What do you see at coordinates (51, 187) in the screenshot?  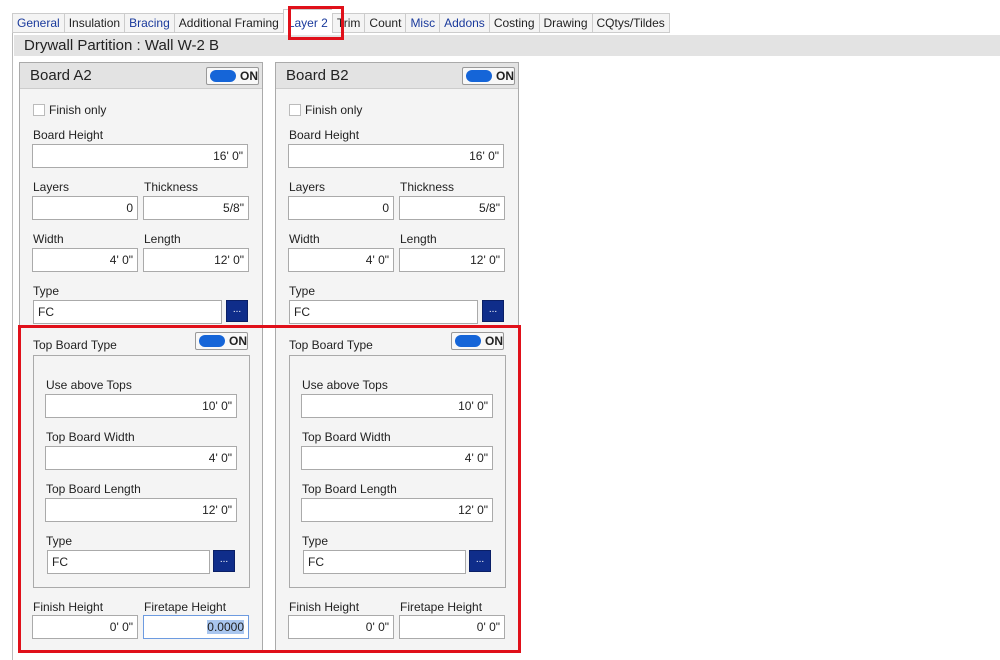 I see `layers-label: Layers` at bounding box center [51, 187].